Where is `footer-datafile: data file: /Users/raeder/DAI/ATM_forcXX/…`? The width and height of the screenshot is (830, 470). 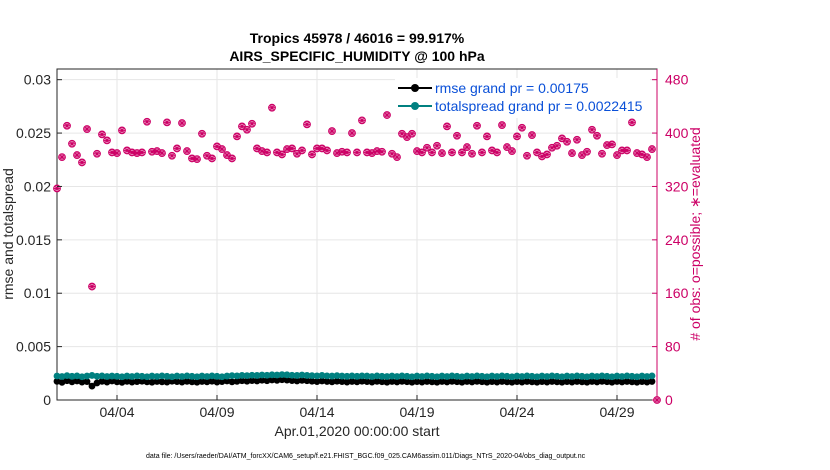
footer-datafile: data file: /Users/raeder/DAI/ATM_forcXX/… is located at coordinates (366, 456).